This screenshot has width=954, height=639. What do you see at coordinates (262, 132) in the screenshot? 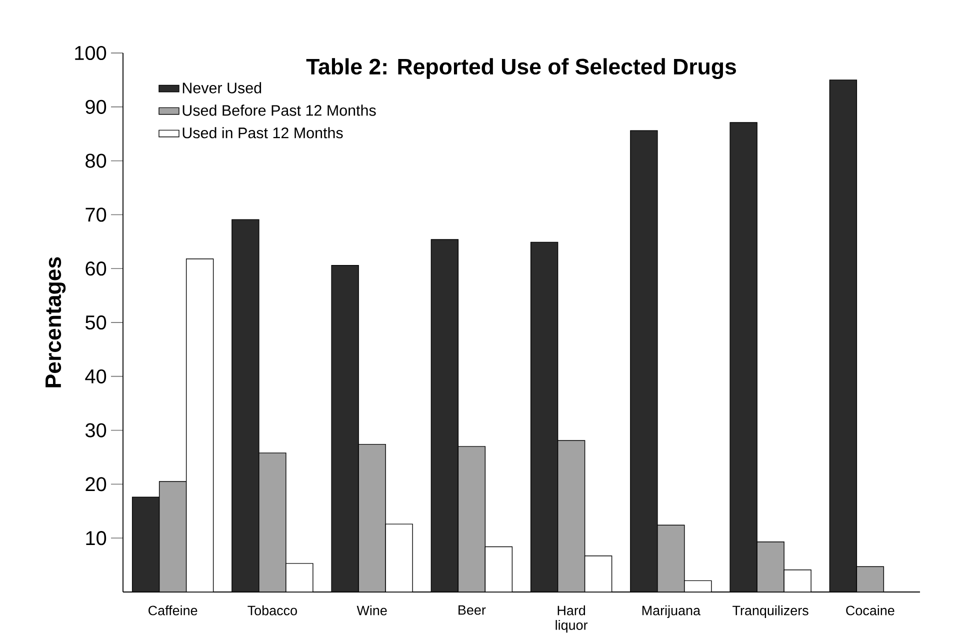
I see `legend-label: Used in Past 12 Months` at bounding box center [262, 132].